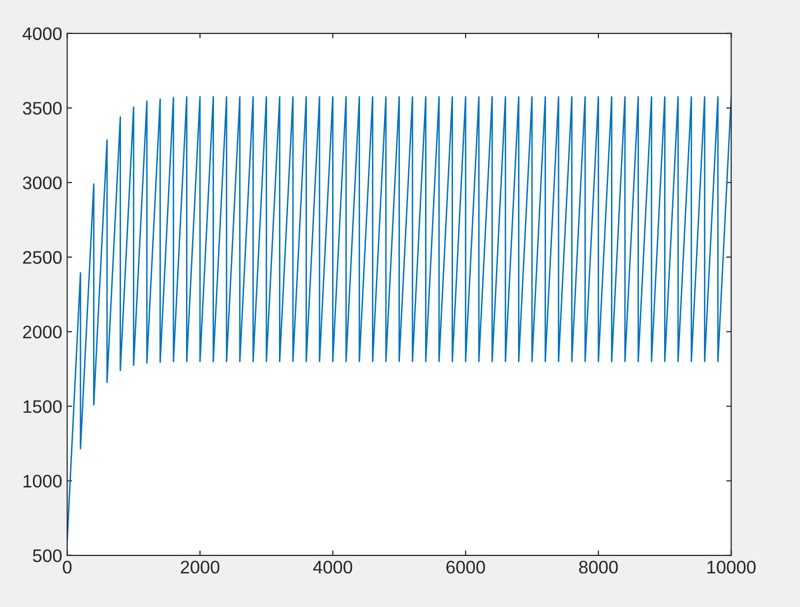  What do you see at coordinates (67, 567) in the screenshot?
I see `x-tick-label: 0` at bounding box center [67, 567].